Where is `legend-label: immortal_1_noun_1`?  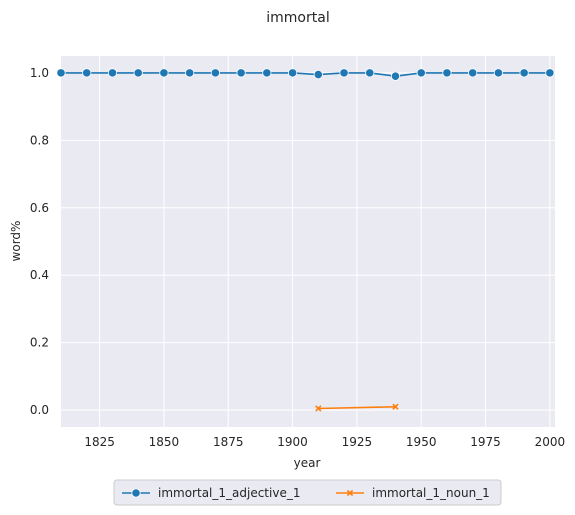
legend-label: immortal_1_noun_1 is located at coordinates (431, 493).